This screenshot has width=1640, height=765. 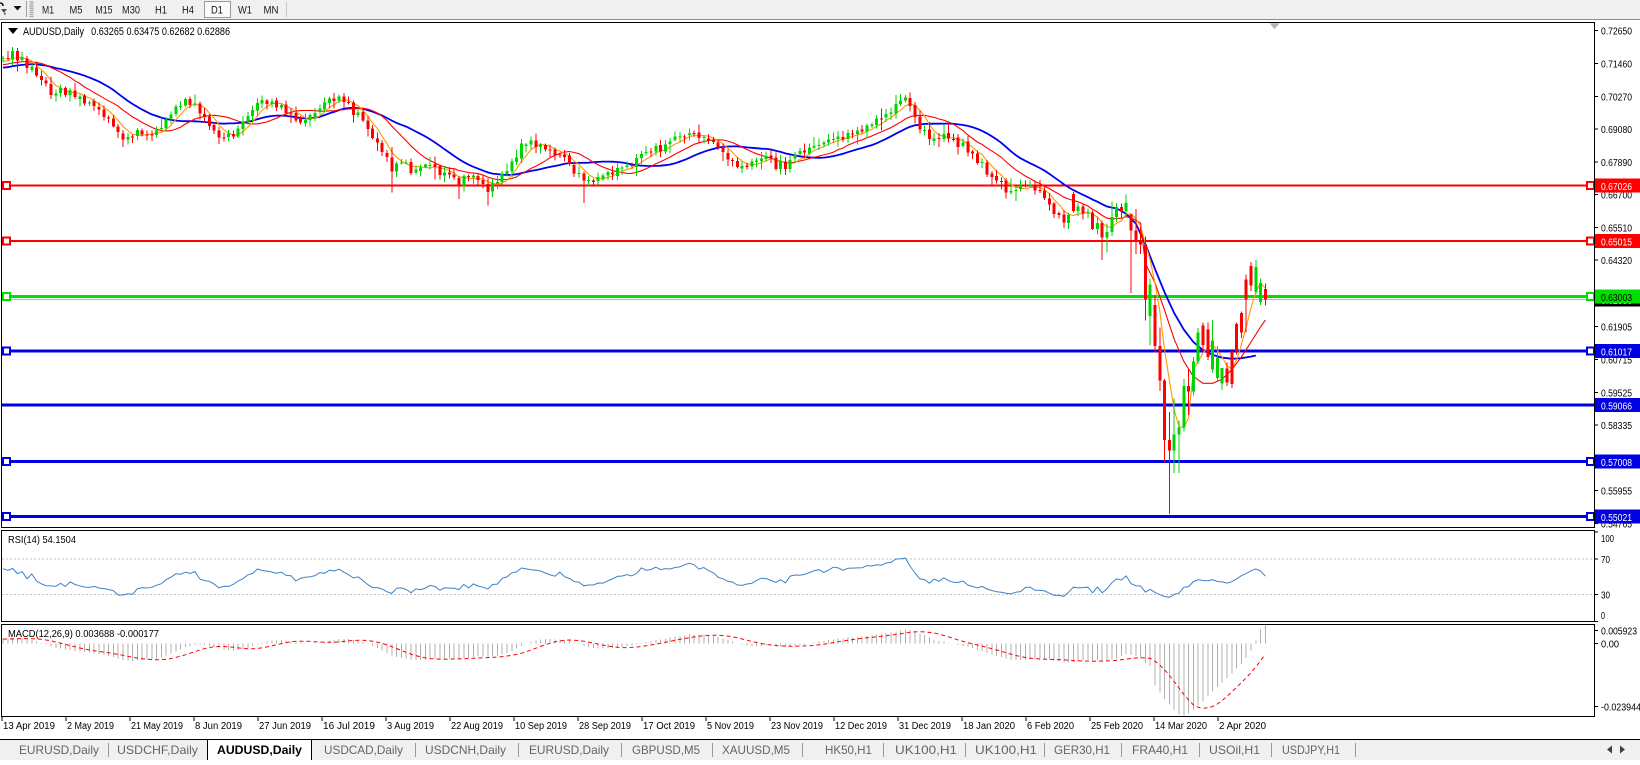 What do you see at coordinates (465, 750) in the screenshot?
I see `svg-text: USDCNH,Daily` at bounding box center [465, 750].